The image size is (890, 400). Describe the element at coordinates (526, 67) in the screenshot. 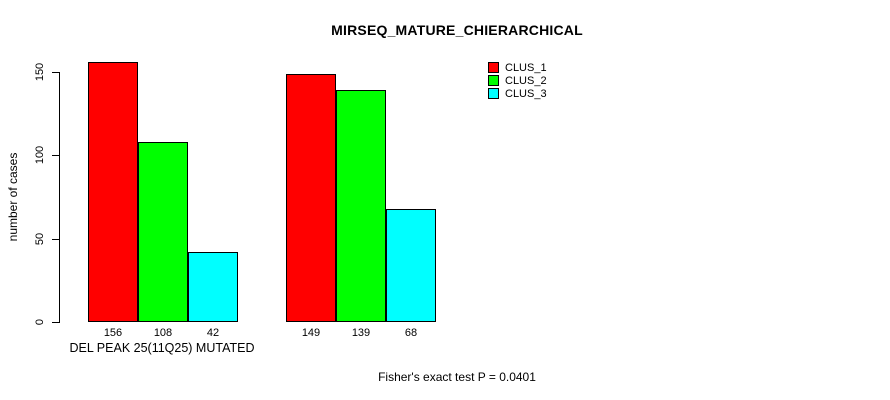

I see `legend-label: CLUS_1` at that location.